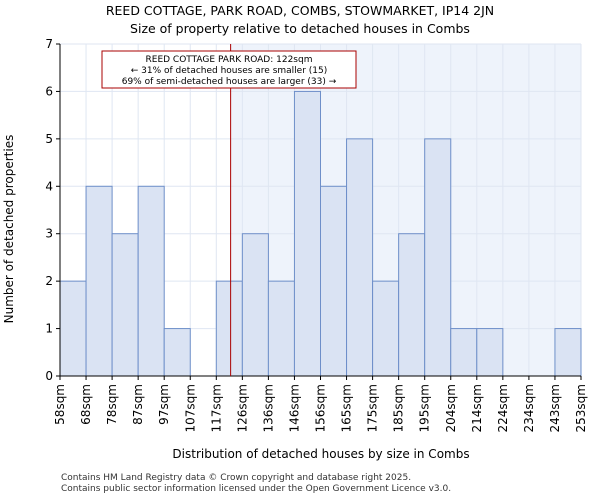  What do you see at coordinates (477, 408) in the screenshot?
I see `x-tick-label: 214sqm` at bounding box center [477, 408].